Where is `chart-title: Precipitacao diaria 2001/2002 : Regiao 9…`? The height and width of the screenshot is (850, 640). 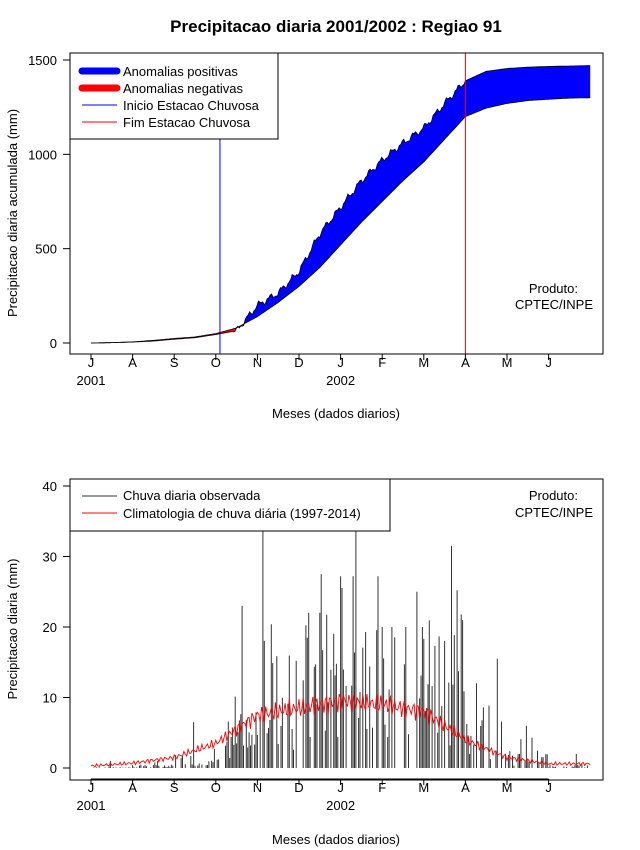 chart-title: Precipitacao diaria 2001/2002 : Regiao 9… is located at coordinates (336, 26).